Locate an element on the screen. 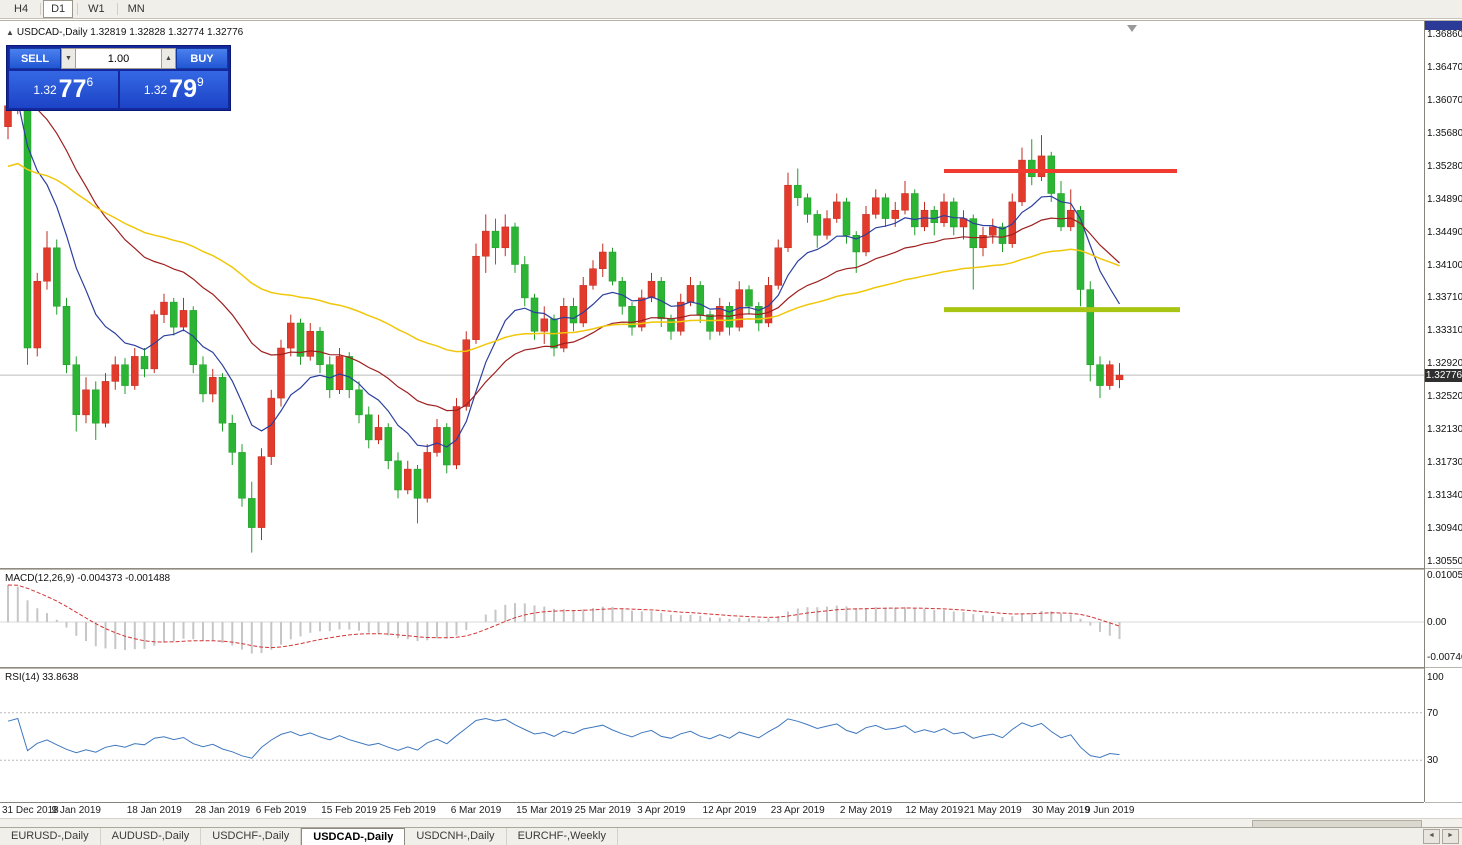 The width and height of the screenshot is (1462, 845). tab-usdcnh-daily: USDCNH-,Daily is located at coordinates (456, 836).